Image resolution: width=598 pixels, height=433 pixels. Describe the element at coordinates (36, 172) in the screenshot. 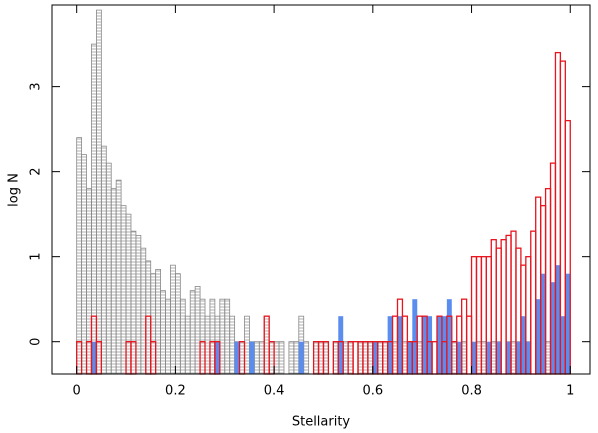

I see `y-tick-label: 2` at that location.